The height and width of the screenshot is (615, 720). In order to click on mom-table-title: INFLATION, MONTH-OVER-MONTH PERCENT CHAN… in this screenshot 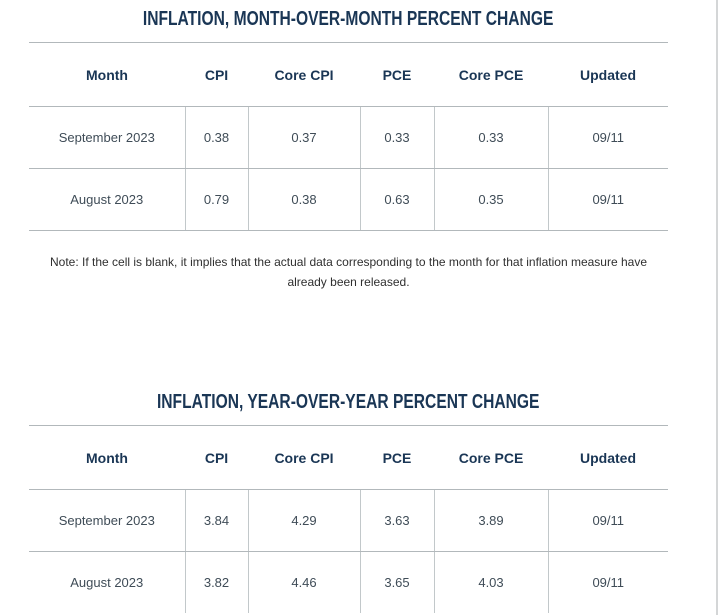, I will do `click(348, 24)`.